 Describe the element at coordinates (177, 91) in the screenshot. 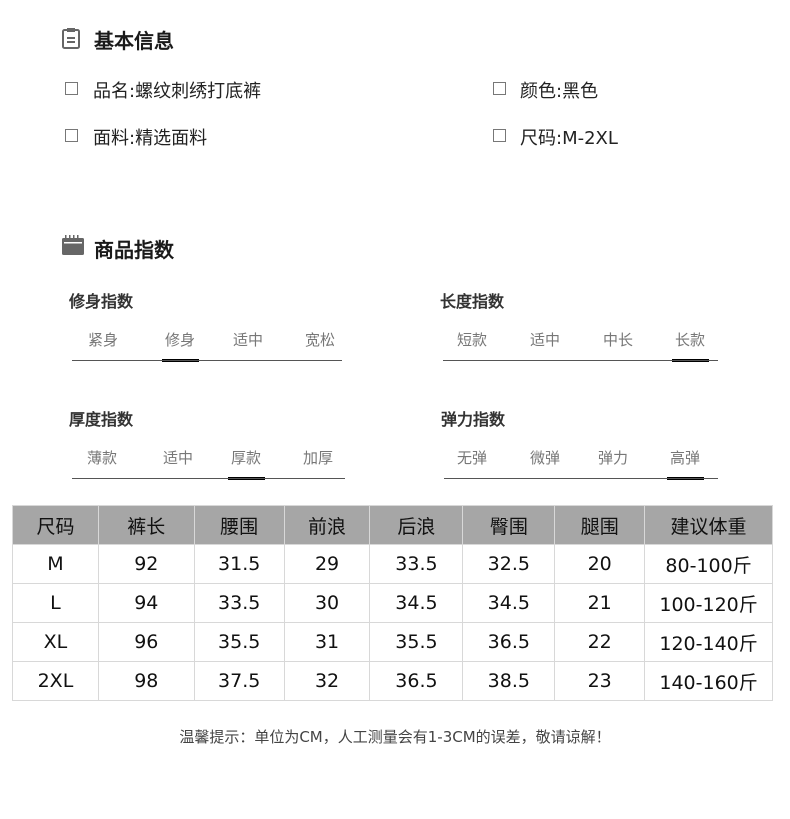

I see `info-item: 品名:螺纹刺绣打底裤` at that location.